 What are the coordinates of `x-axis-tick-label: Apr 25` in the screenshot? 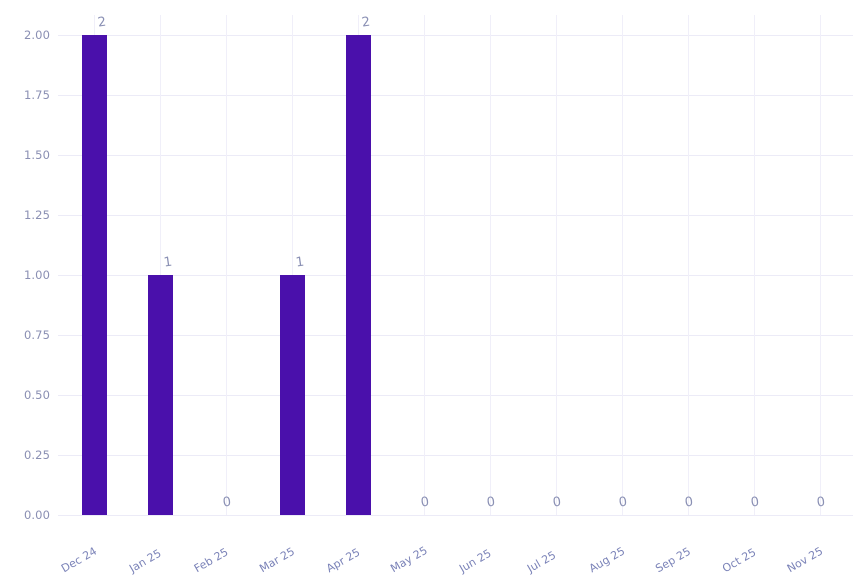 It's located at (351, 556).